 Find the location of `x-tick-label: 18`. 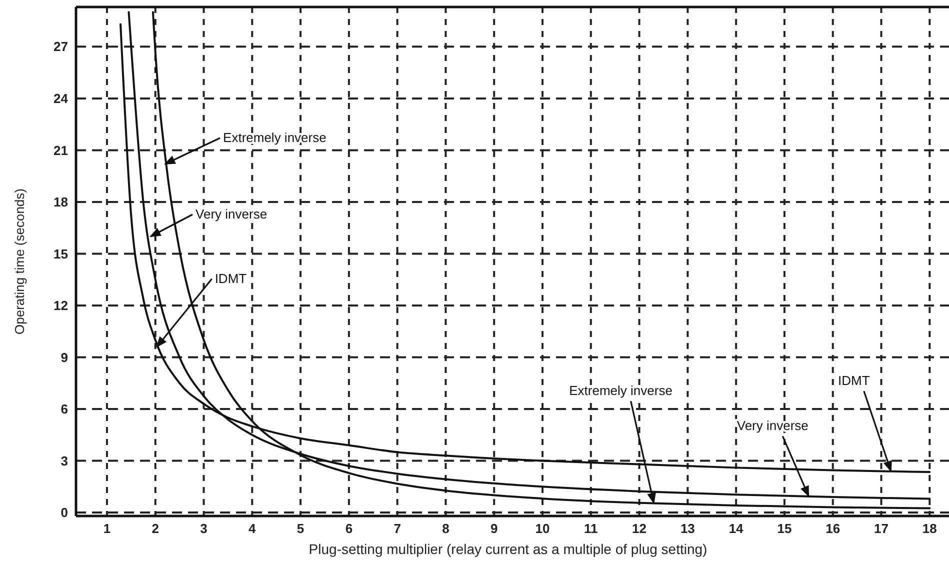

x-tick-label: 18 is located at coordinates (929, 528).